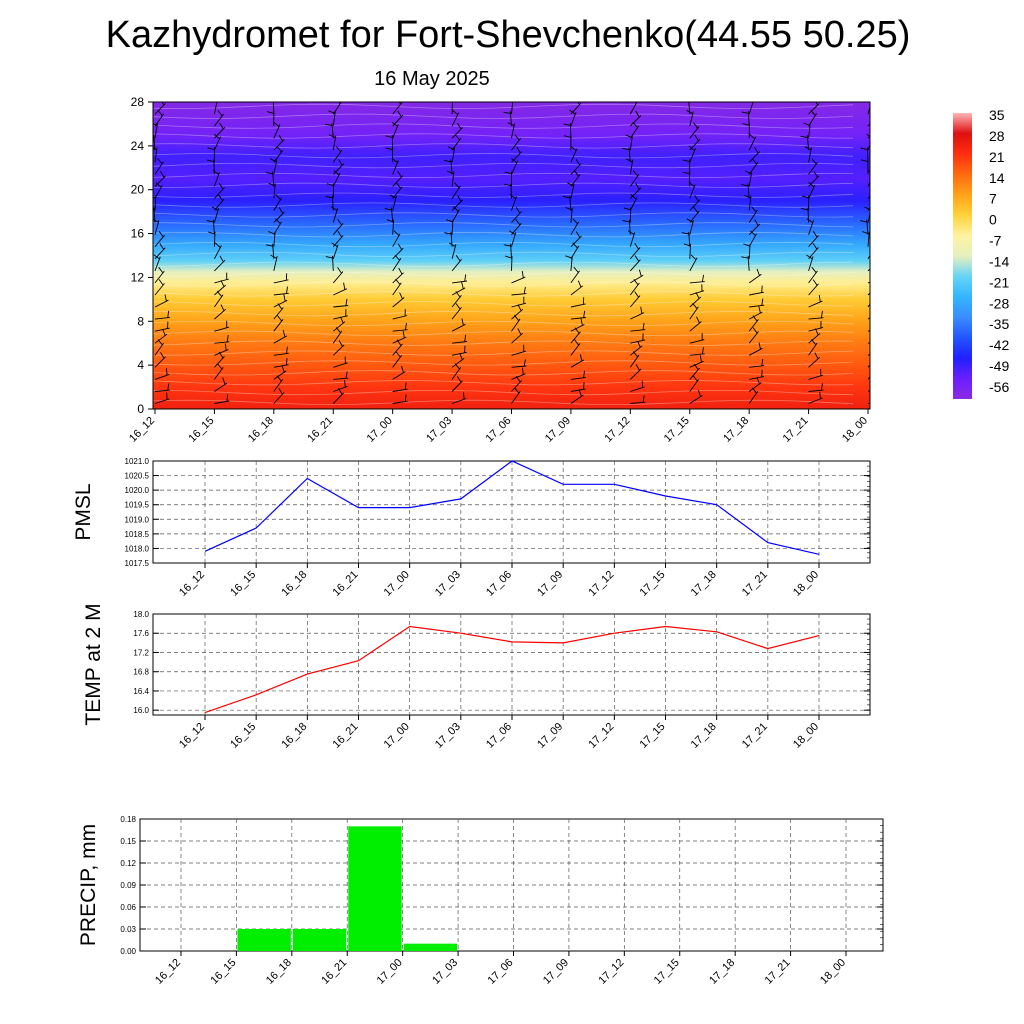 The image size is (1024, 1024). Describe the element at coordinates (999, 387) in the screenshot. I see `colorbar-label: -56` at that location.